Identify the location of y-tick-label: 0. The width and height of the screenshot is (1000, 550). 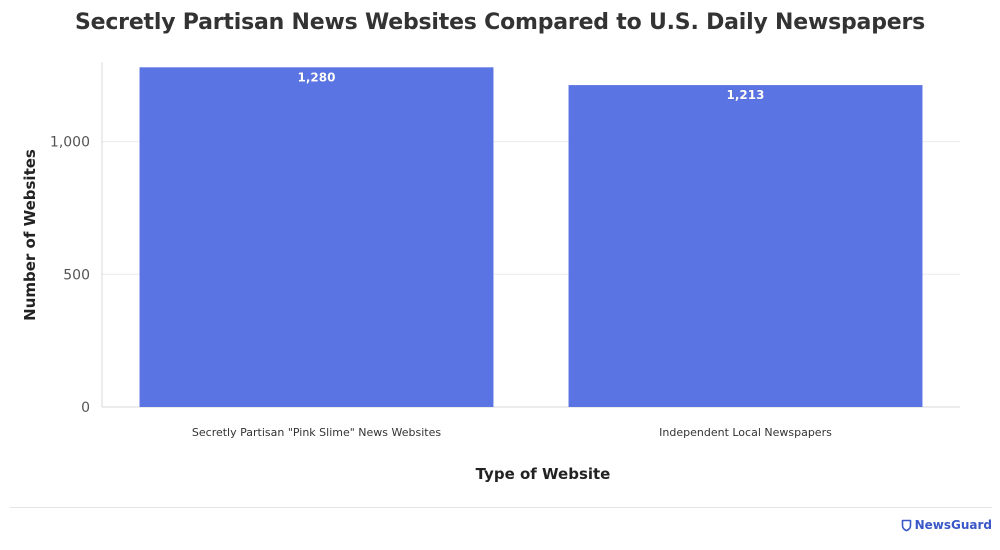
(85, 408).